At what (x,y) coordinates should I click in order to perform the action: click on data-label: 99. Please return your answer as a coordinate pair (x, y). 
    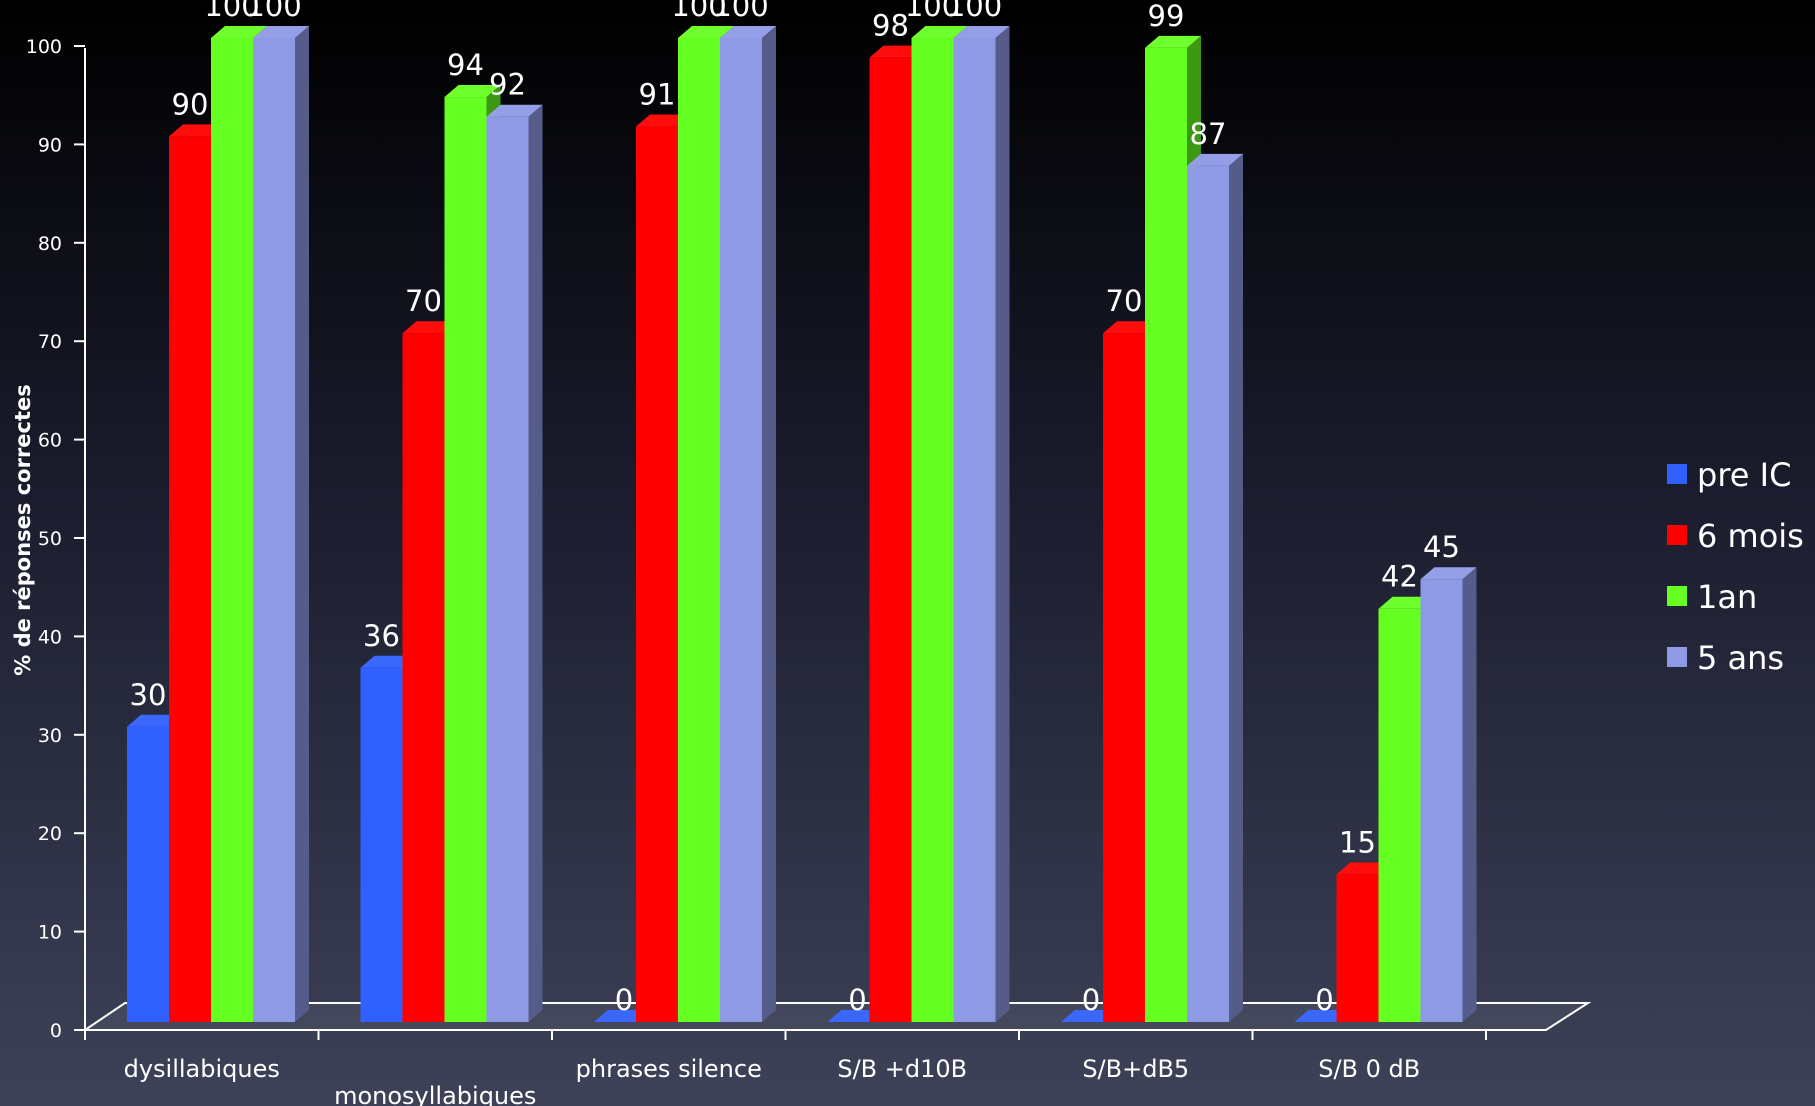
    Looking at the image, I should click on (1166, 16).